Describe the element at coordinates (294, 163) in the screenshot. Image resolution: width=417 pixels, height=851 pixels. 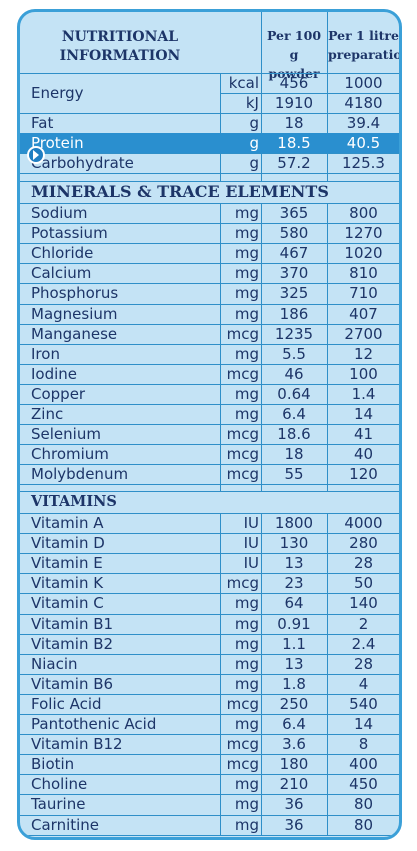
I see `value-per-100g: 57.2` at that location.